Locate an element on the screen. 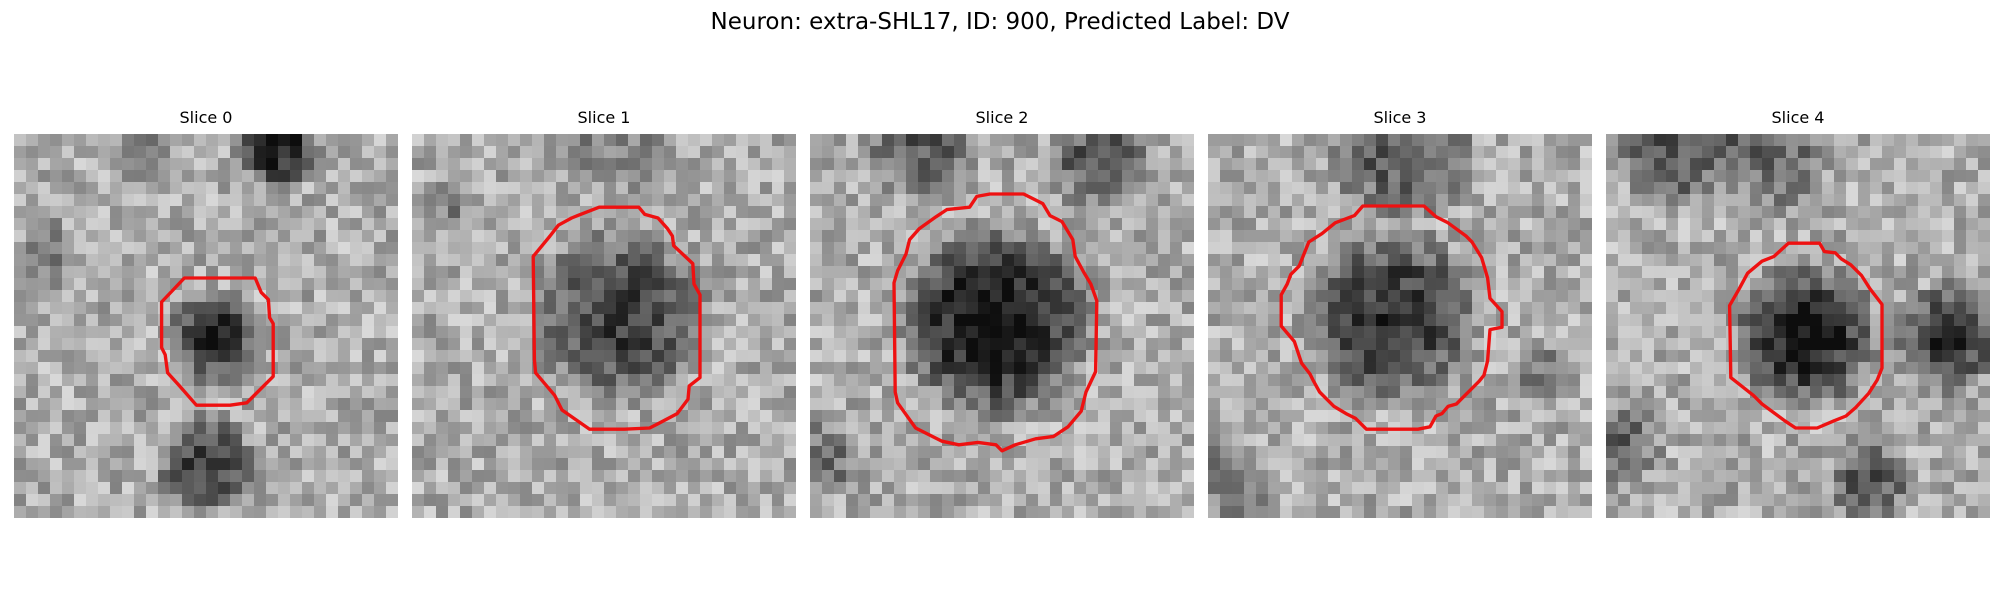 The width and height of the screenshot is (2000, 600). slice-panel-4: Slice 4 is located at coordinates (1798, 314).